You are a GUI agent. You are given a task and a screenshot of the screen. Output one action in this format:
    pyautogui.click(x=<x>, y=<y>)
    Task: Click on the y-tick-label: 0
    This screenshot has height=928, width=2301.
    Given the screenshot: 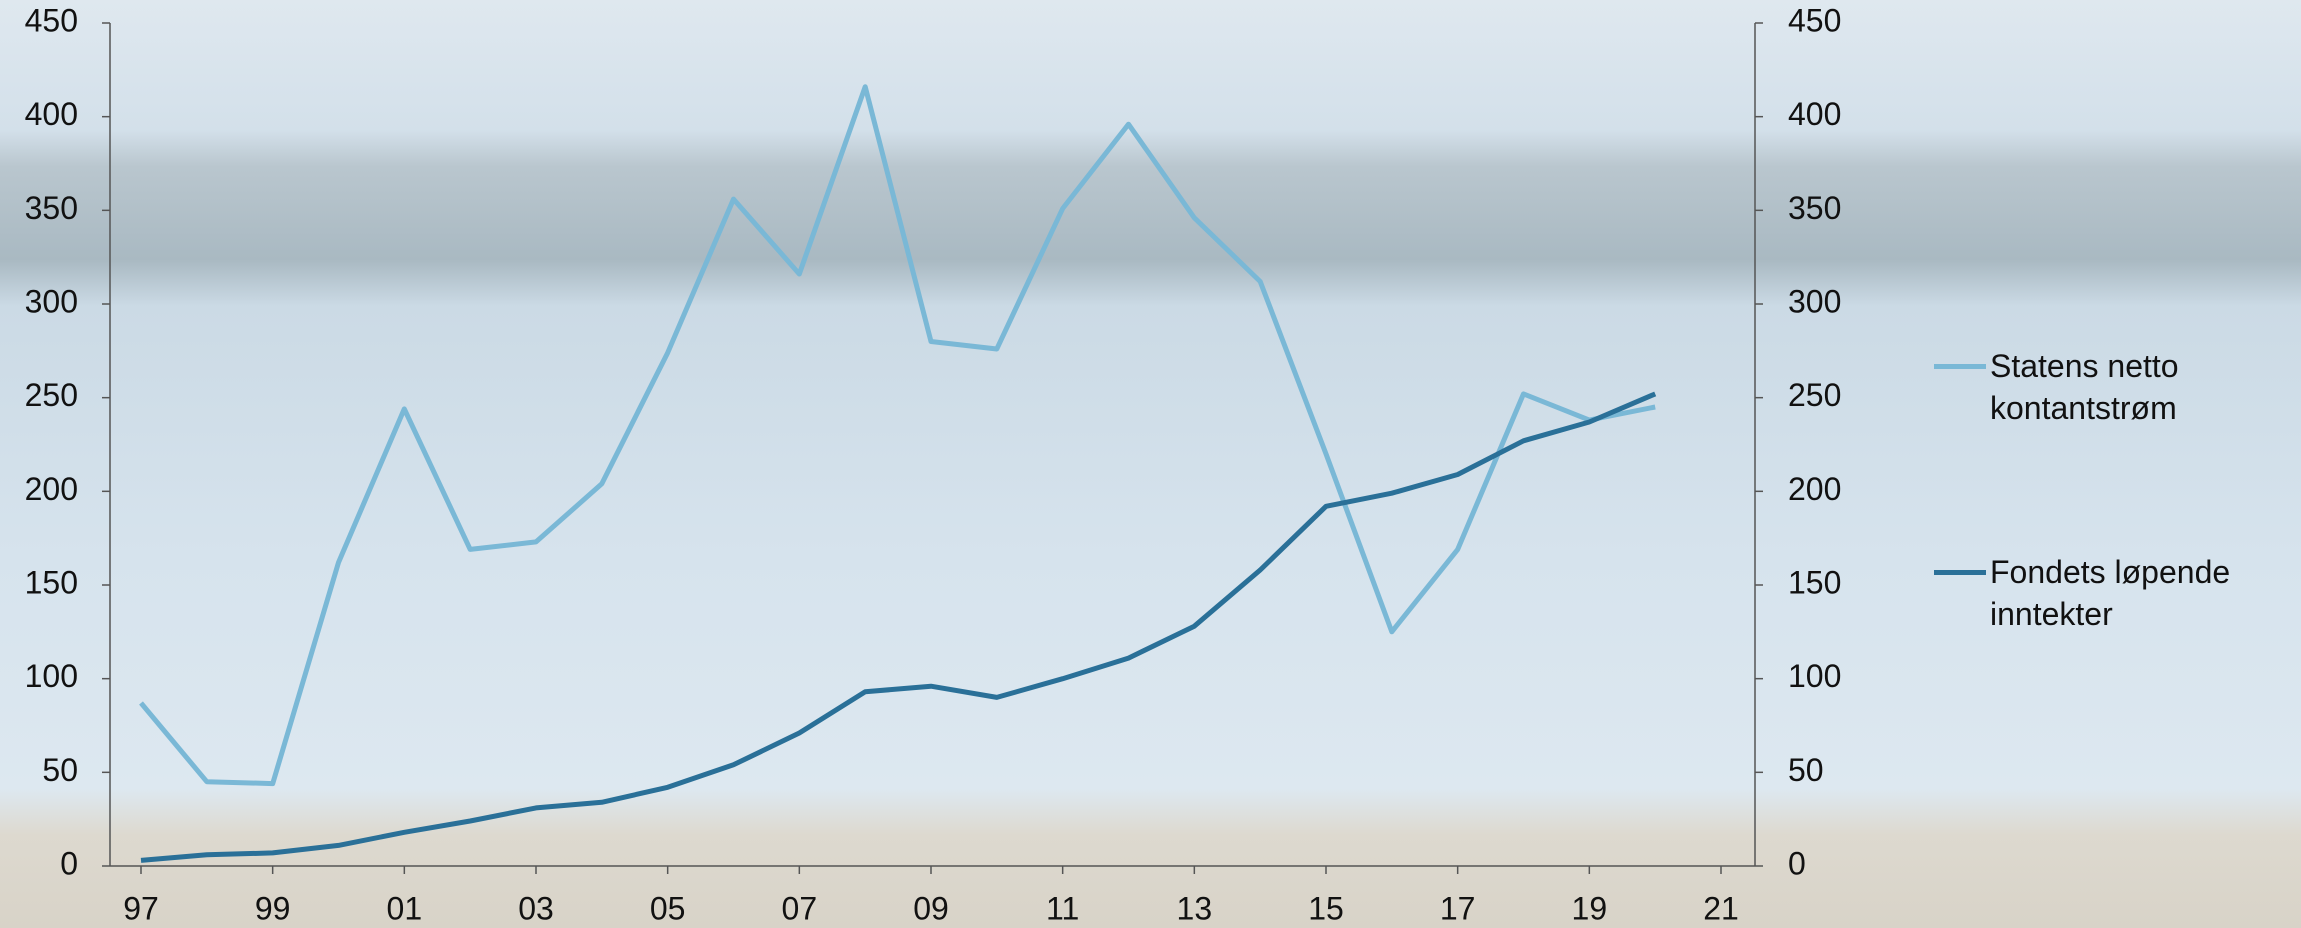 What is the action you would take?
    pyautogui.click(x=69, y=863)
    